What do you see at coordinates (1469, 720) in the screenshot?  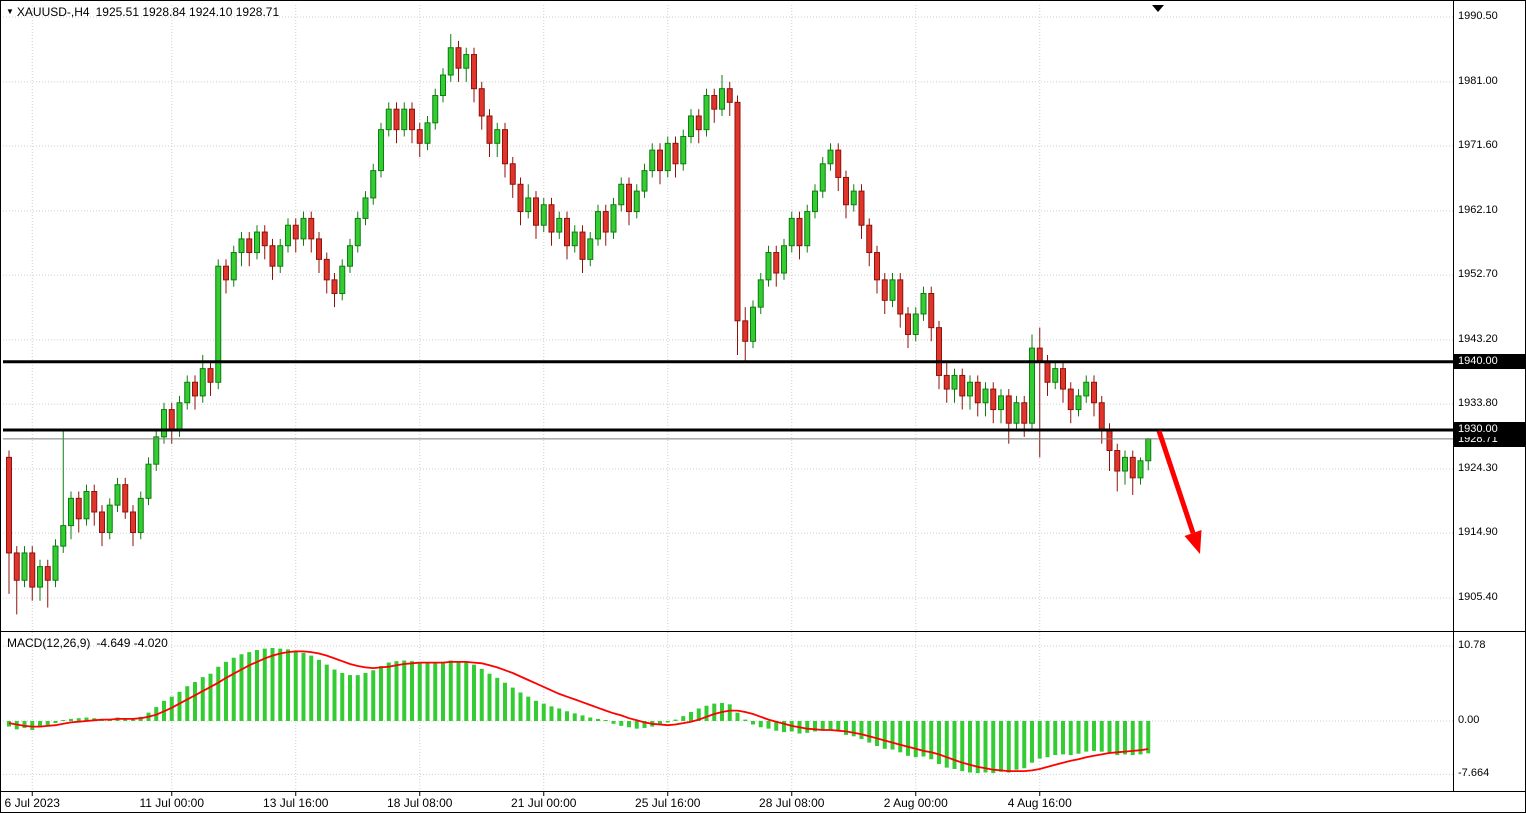 I see `macd-tick-label: 0.00` at bounding box center [1469, 720].